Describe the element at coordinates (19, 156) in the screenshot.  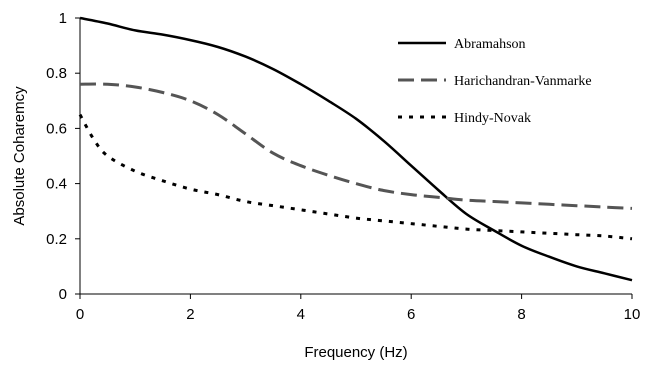
I see `y-axis-title: Absolute Coharemcy` at that location.